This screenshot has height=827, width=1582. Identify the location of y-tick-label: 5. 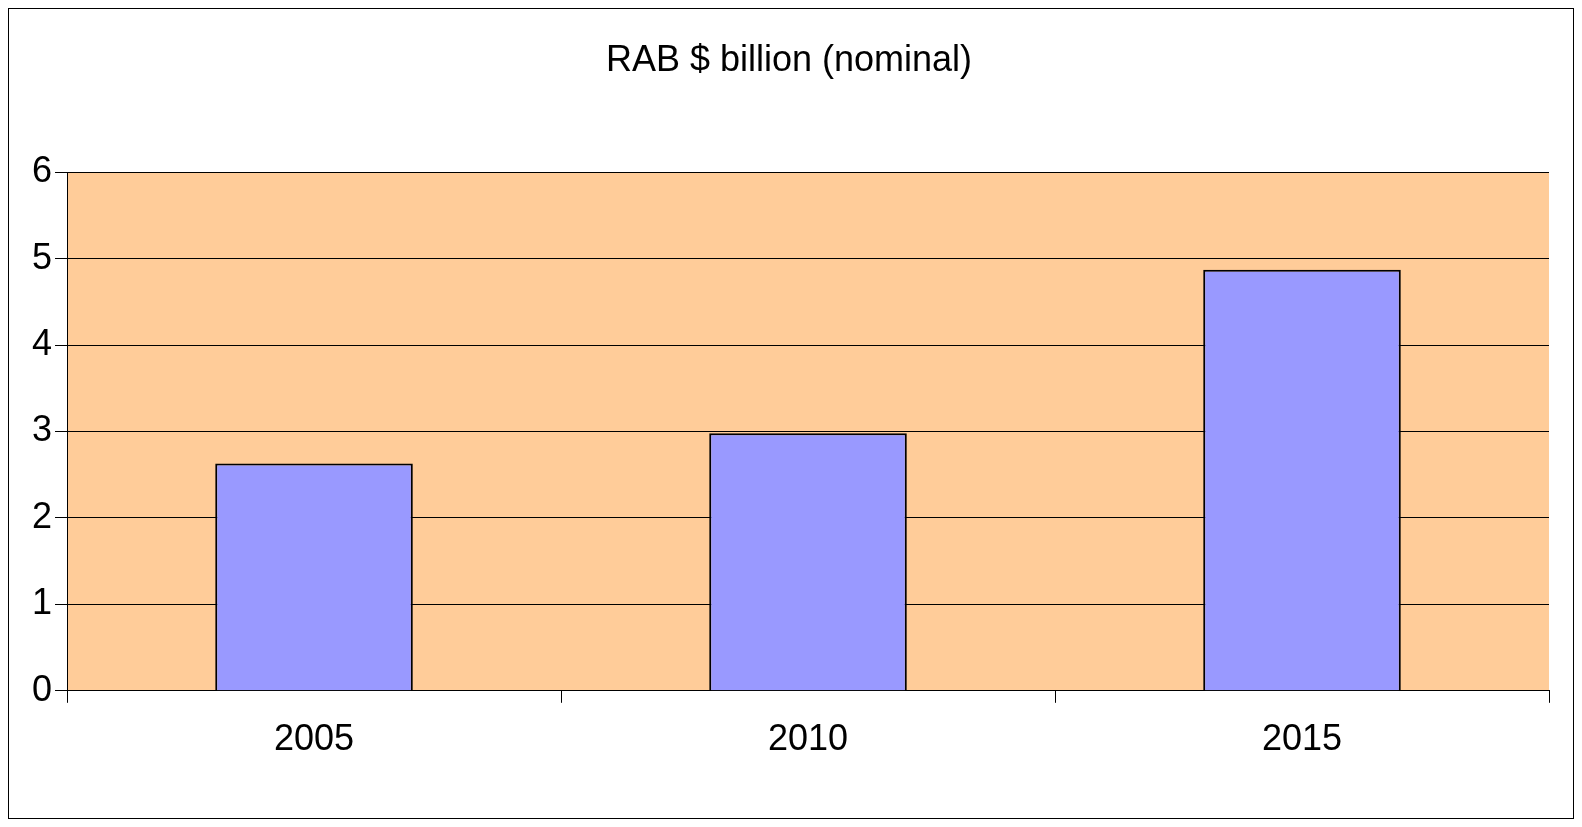
(42, 256).